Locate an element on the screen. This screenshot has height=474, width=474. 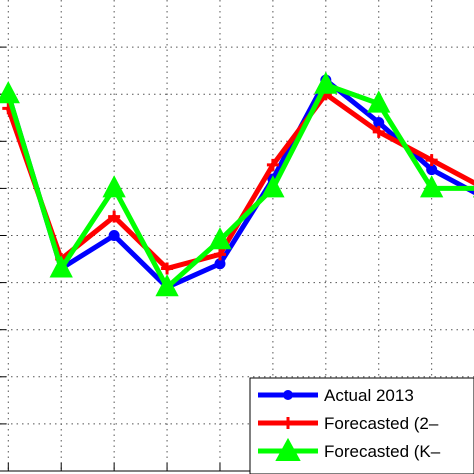
legend-entry-actual: Actual 2013 is located at coordinates (336, 395).